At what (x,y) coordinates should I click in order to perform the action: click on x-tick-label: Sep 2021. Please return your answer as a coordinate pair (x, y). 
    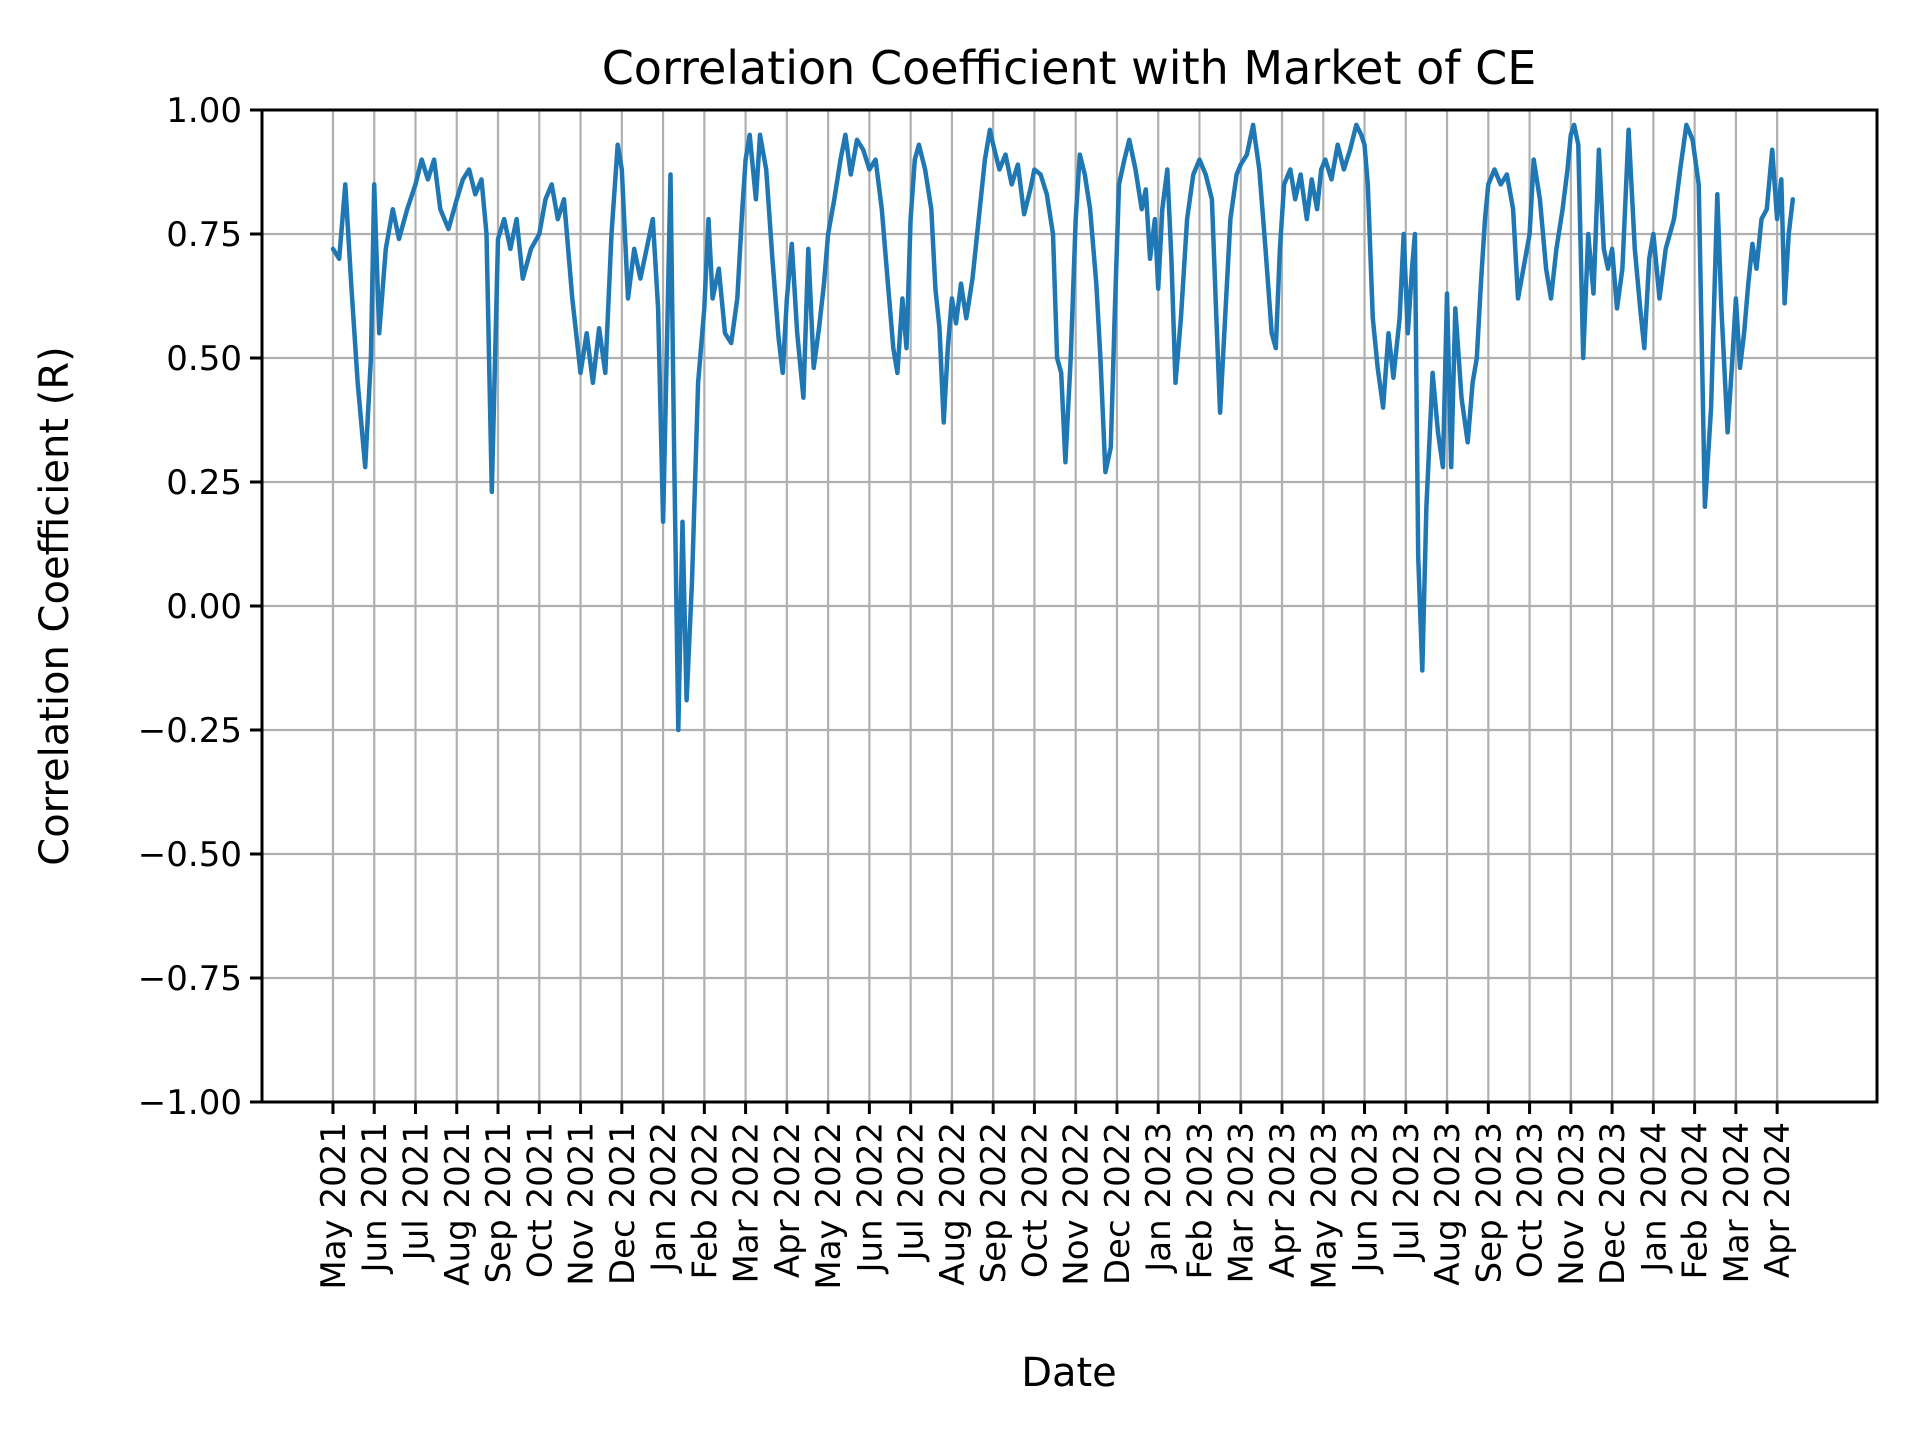
    Looking at the image, I should click on (499, 1202).